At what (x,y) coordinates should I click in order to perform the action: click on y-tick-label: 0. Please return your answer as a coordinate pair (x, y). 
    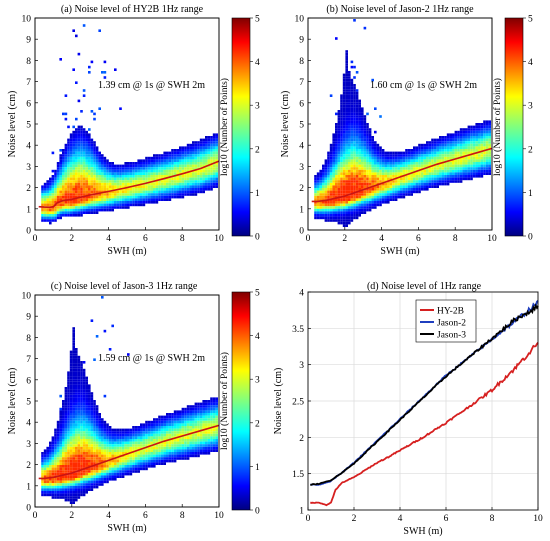
    Looking at the image, I should click on (28, 232).